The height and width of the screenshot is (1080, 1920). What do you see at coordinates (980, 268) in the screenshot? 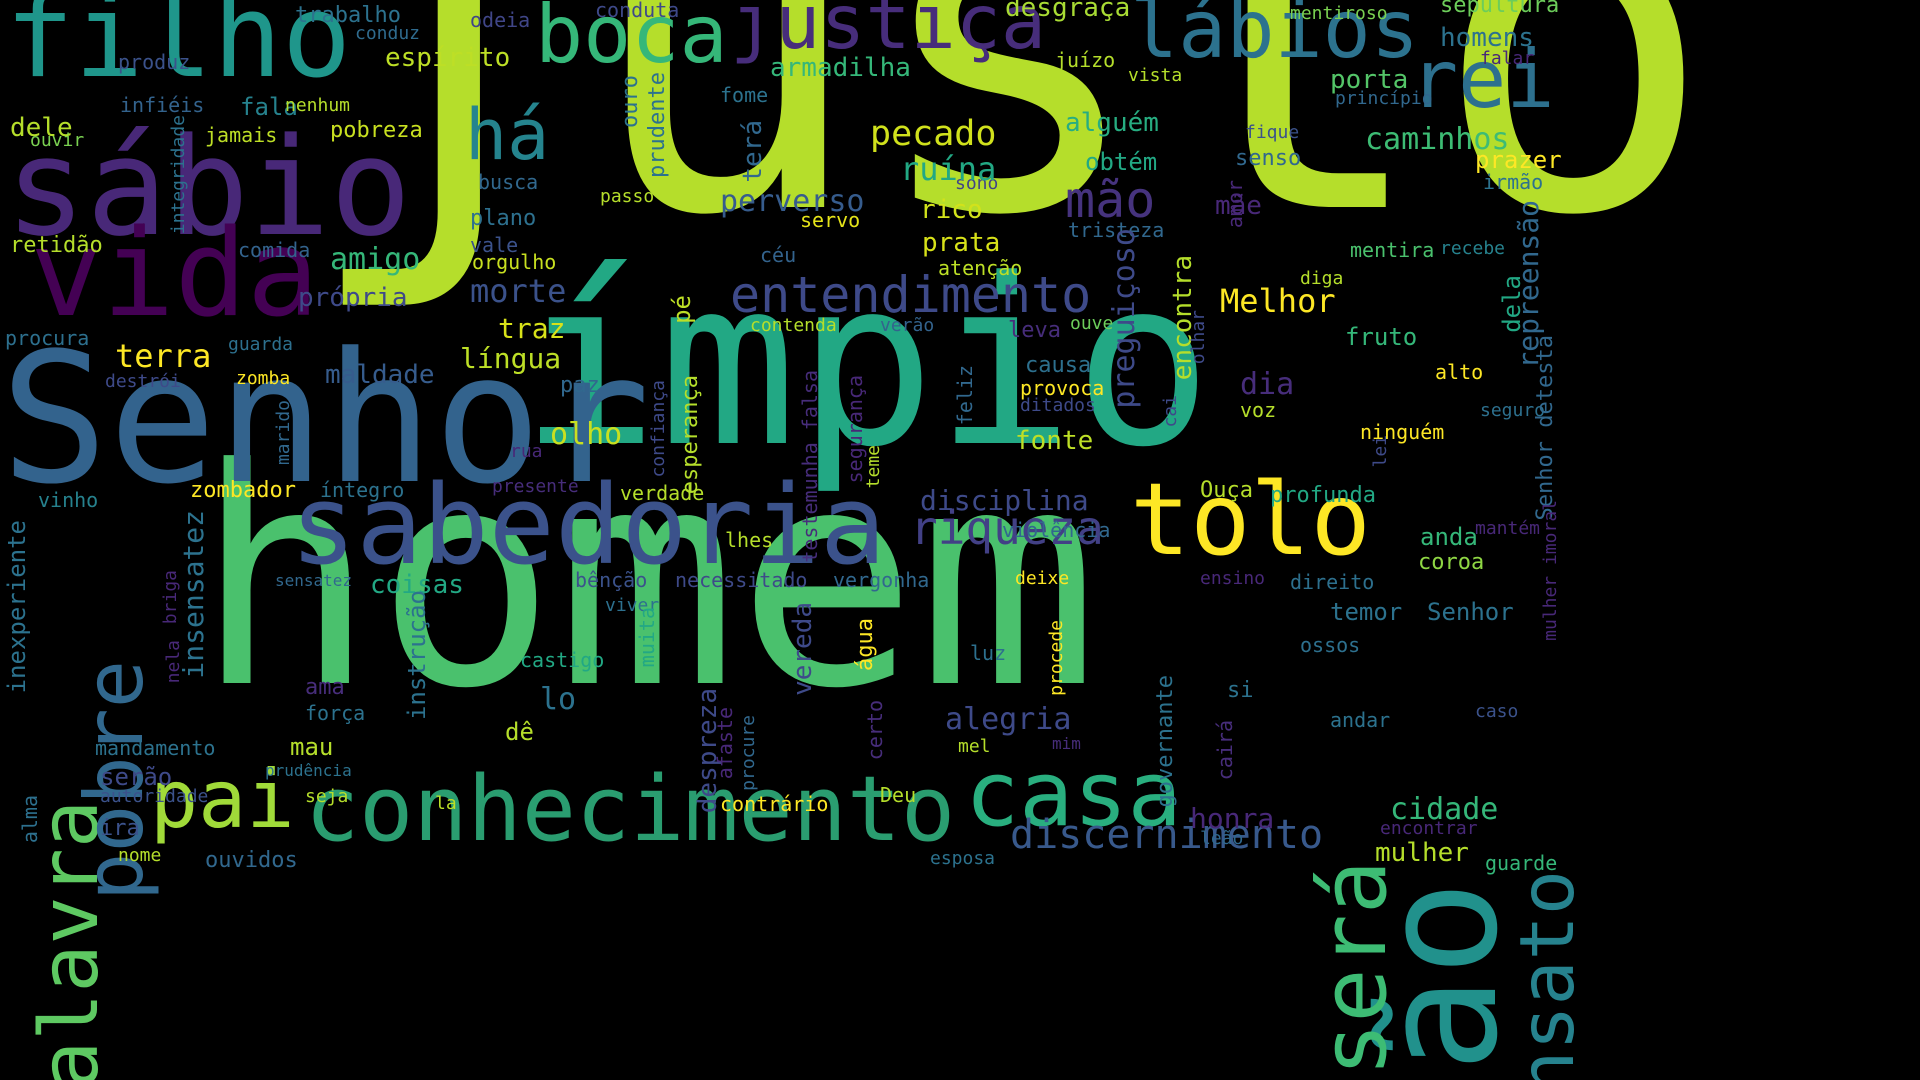
I see `word: atenção` at bounding box center [980, 268].